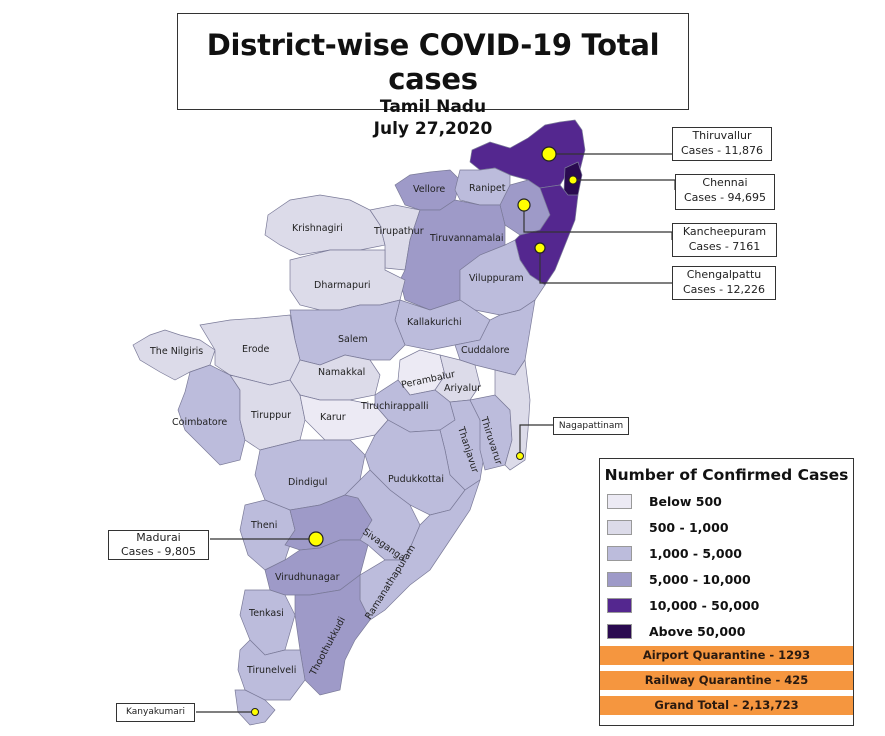 This screenshot has height=736, width=885. What do you see at coordinates (485, 350) in the screenshot?
I see `label-cuddalore: Cuddalore` at bounding box center [485, 350].